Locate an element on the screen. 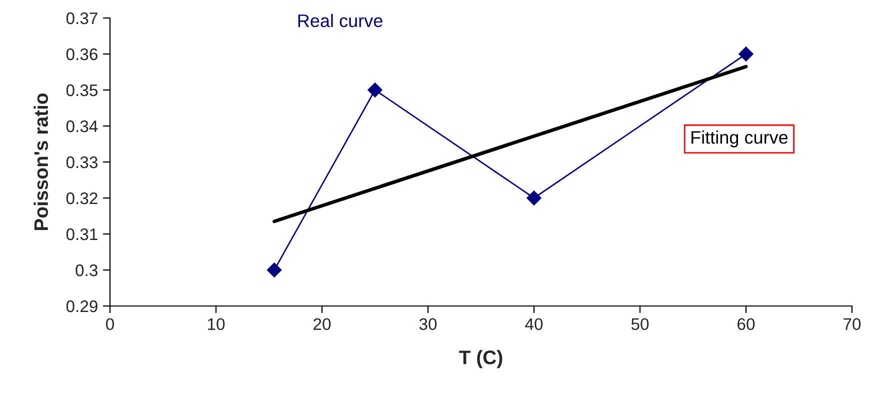  y-tick-label: 0.33 is located at coordinates (82, 162).